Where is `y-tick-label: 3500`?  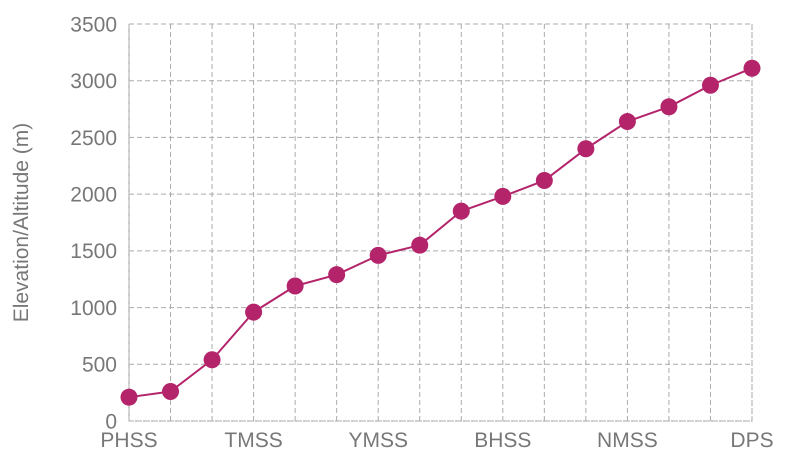 y-tick-label: 3500 is located at coordinates (93, 24).